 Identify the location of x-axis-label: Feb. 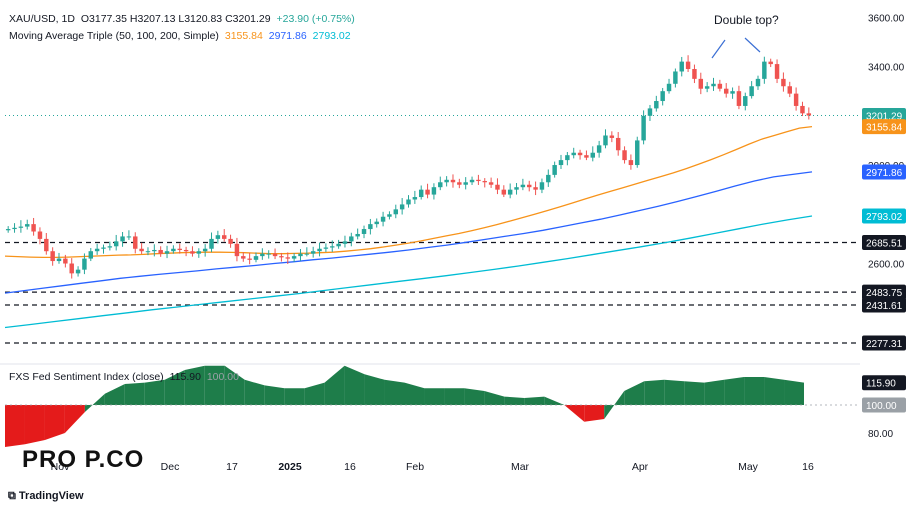
(415, 467).